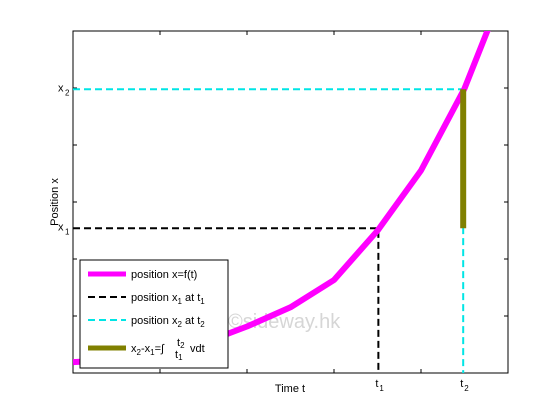  Describe the element at coordinates (55, 202) in the screenshot. I see `y-axis-label: Position x` at that location.